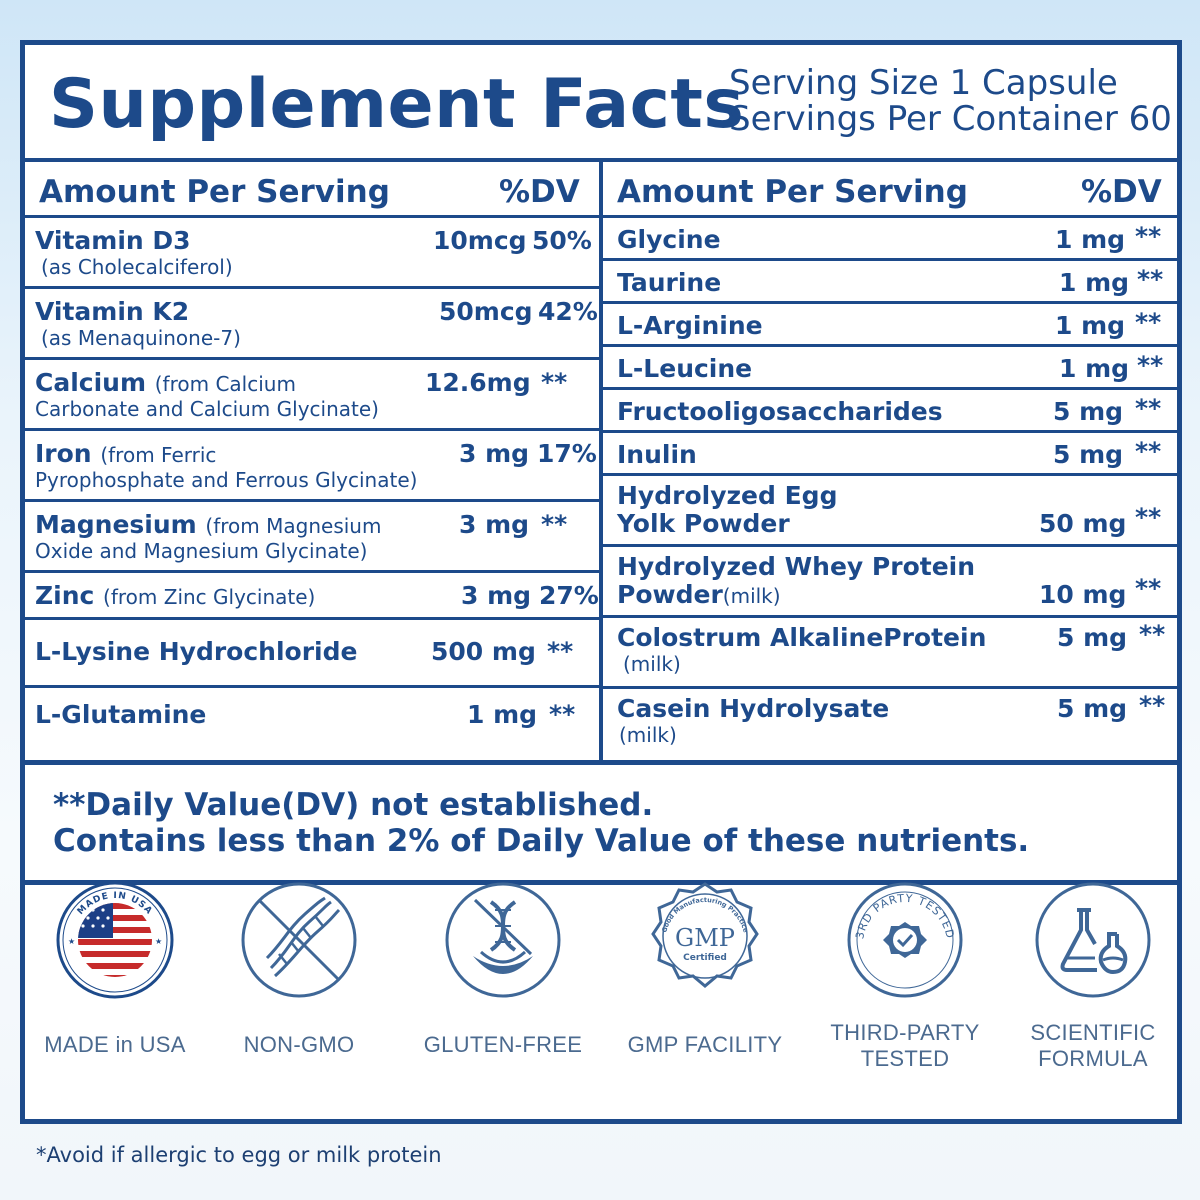  I want to click on servings-per-container: Servings Per Container 60, so click(950, 119).